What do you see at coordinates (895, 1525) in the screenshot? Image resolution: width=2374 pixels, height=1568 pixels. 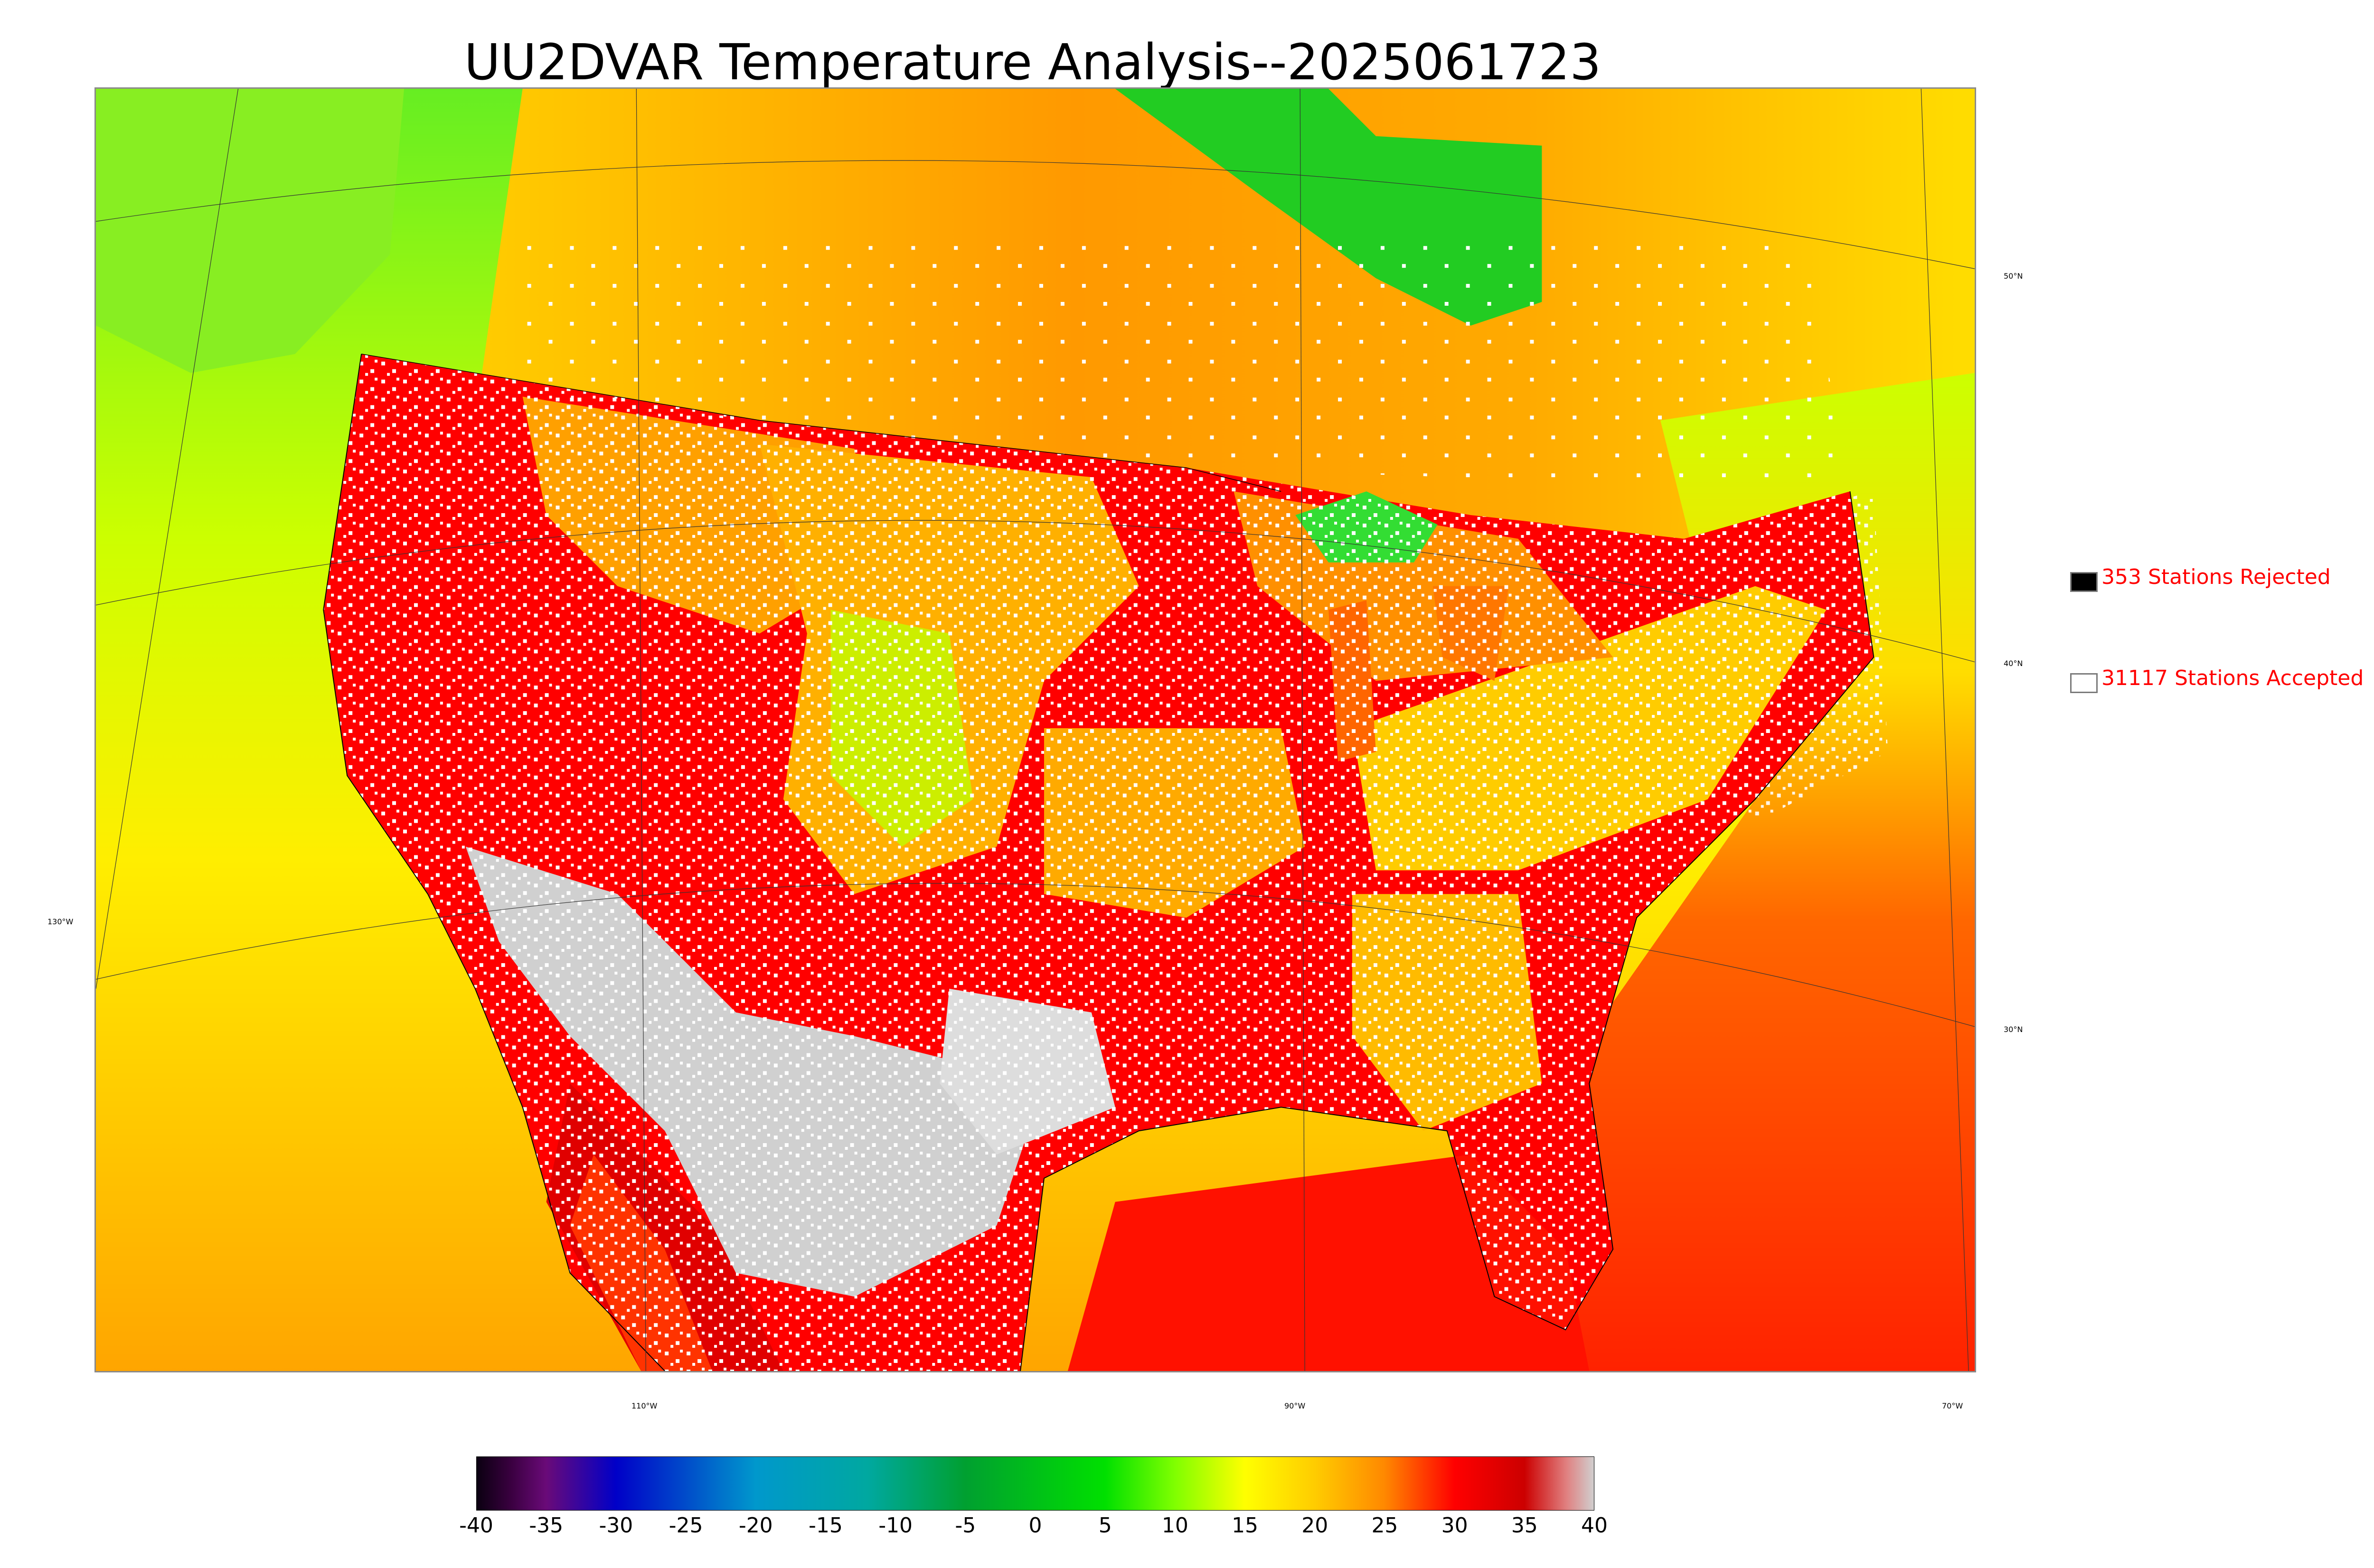 I see `colorbar-tick-label: -10` at bounding box center [895, 1525].